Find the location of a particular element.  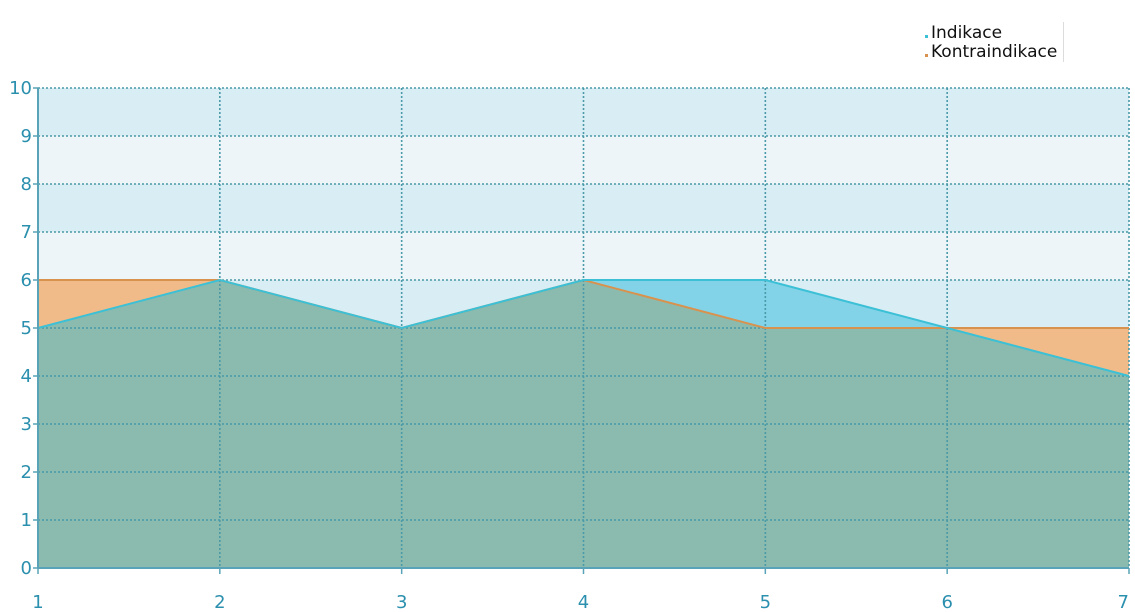

x-tick-label: 5 is located at coordinates (765, 602).